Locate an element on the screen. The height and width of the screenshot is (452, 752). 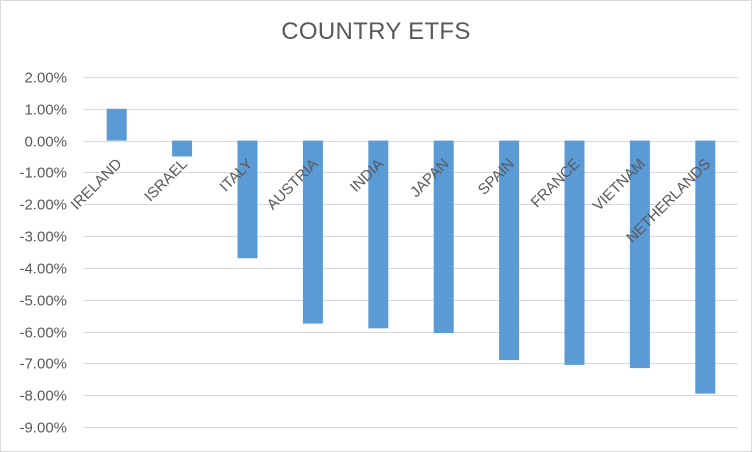
y-tick-label: -8.00% is located at coordinates (43, 396).